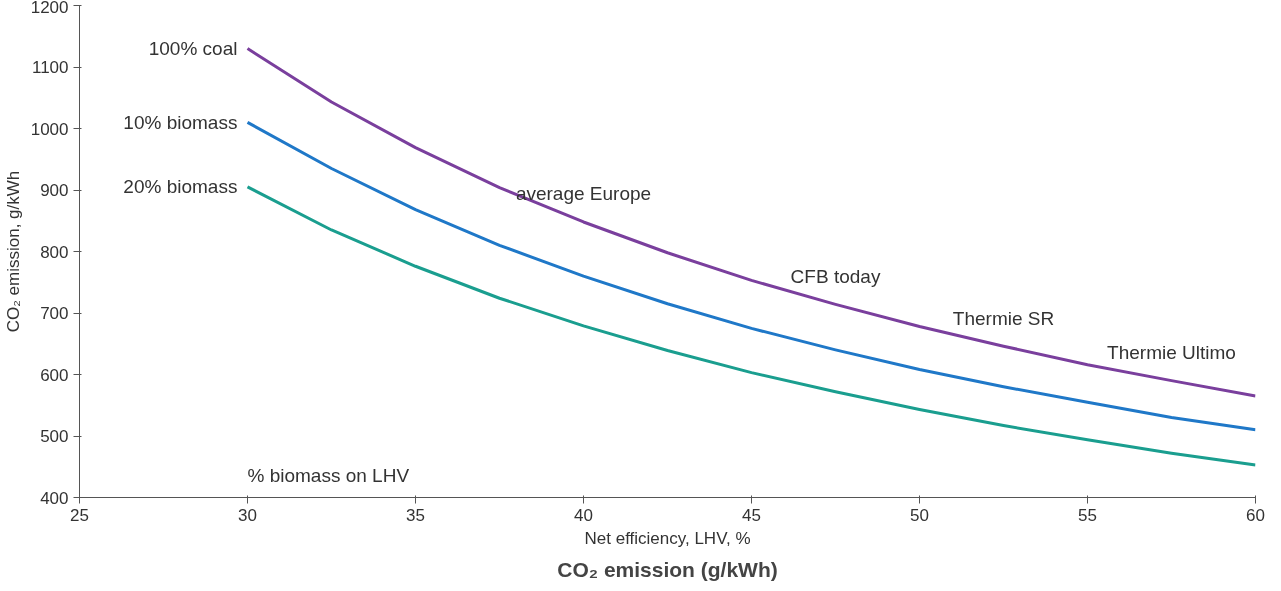 This screenshot has width=1281, height=591. I want to click on annotation: average Europe, so click(583, 194).